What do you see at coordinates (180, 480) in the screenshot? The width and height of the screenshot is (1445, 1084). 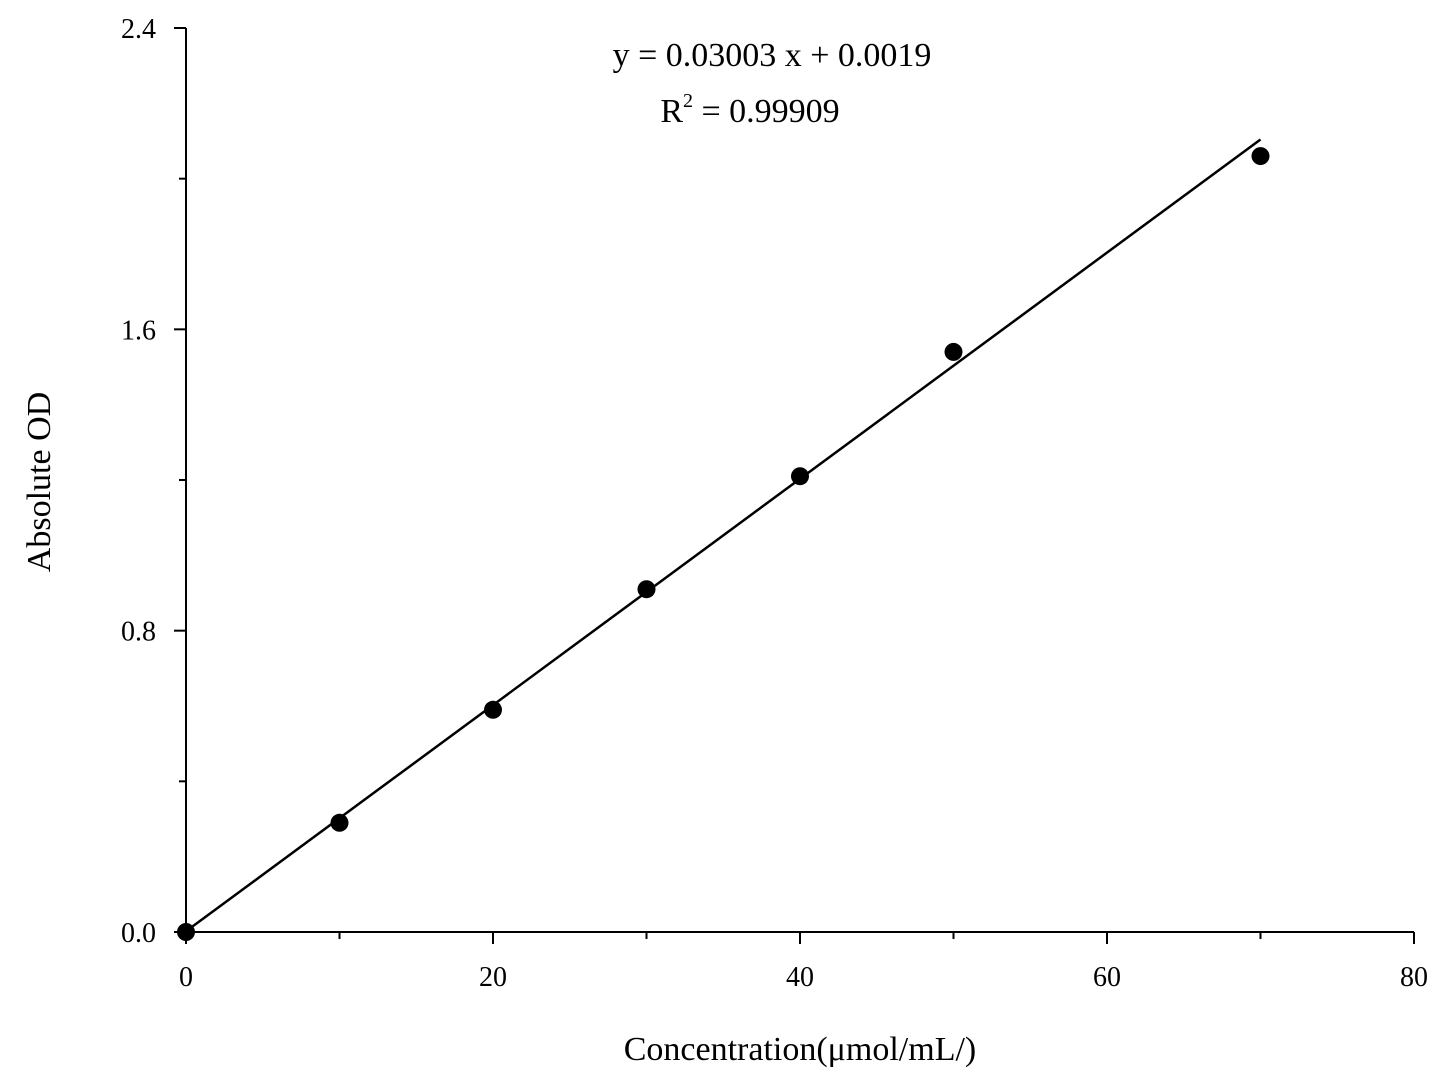 I see `y-ticks` at bounding box center [180, 480].